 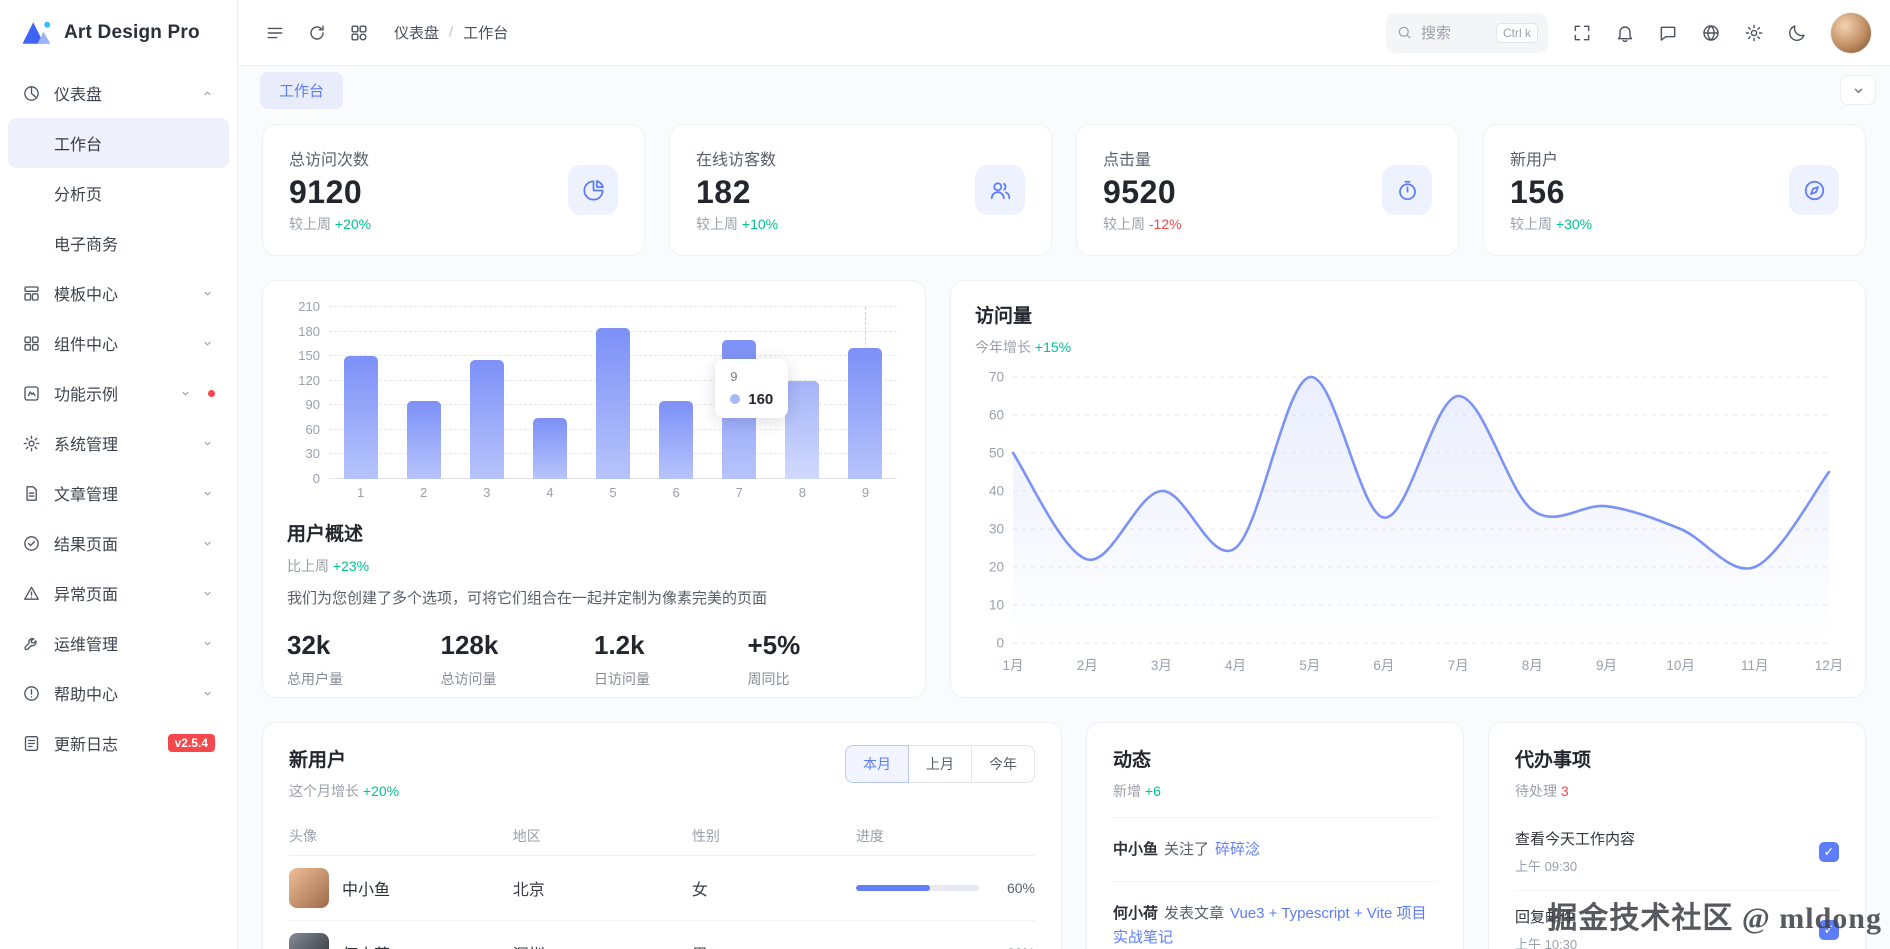 I want to click on examples-icon, so click(x=31, y=393).